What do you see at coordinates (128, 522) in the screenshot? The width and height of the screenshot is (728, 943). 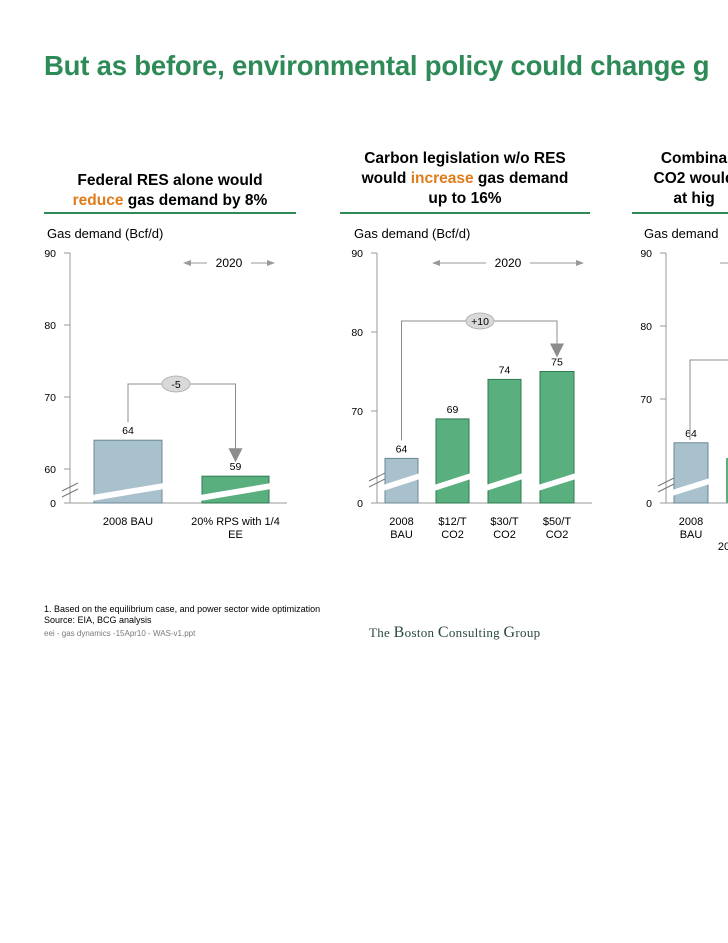 I see `x-tick-label: 2008 BAU` at bounding box center [128, 522].